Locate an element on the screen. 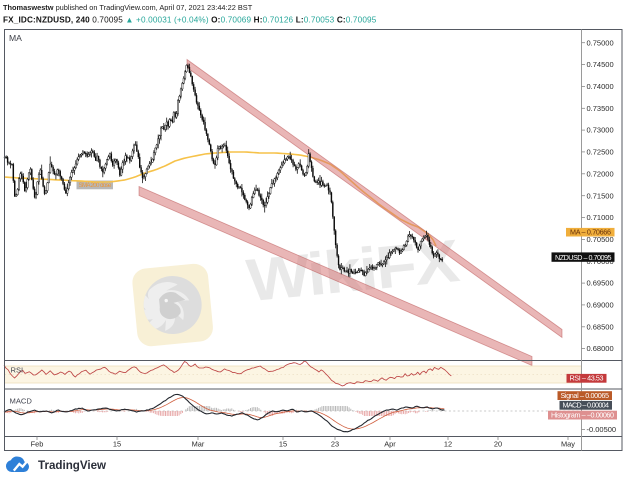  svg-text: 0.74500 is located at coordinates (600, 64).